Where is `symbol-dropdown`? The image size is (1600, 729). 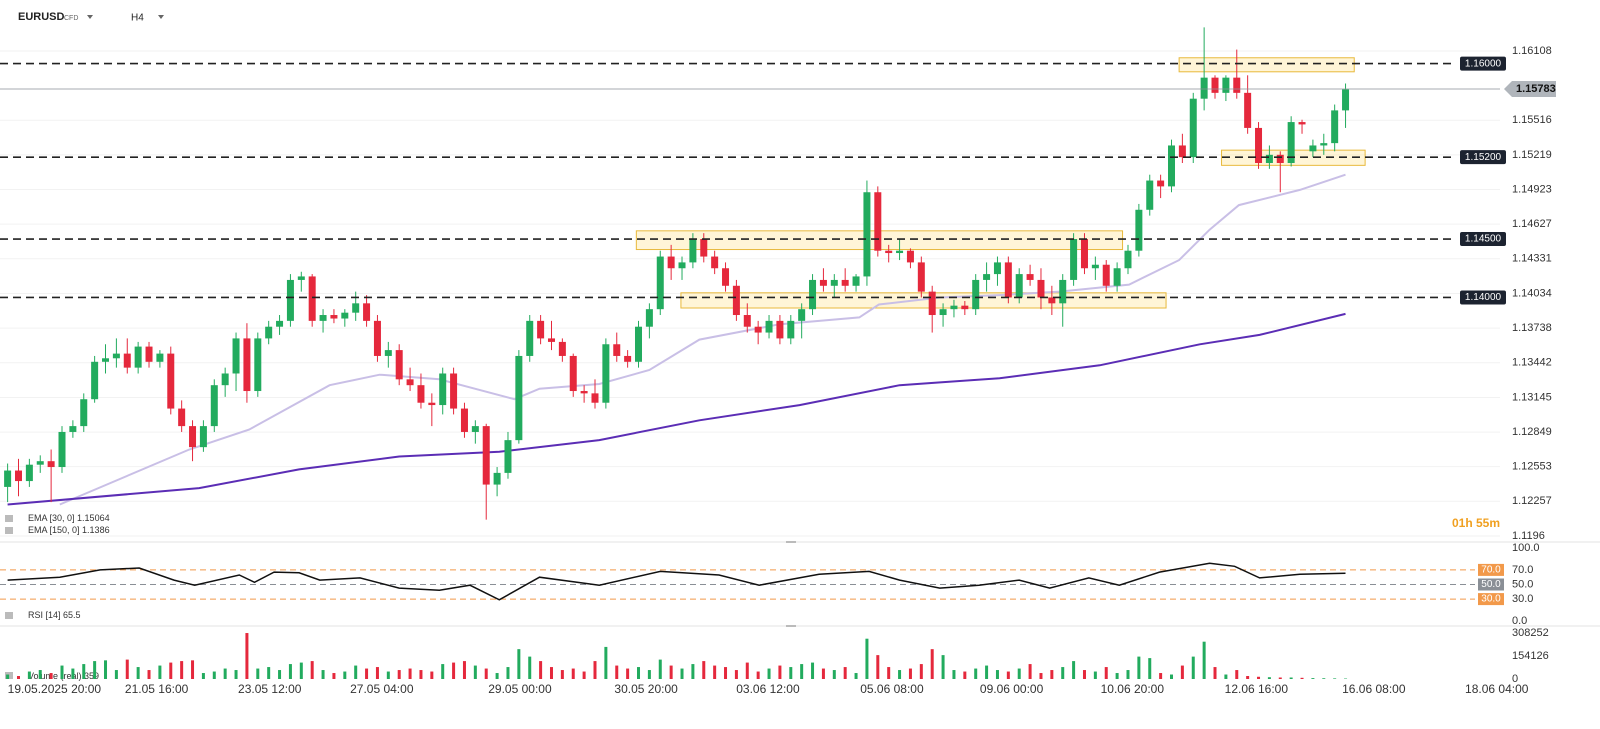 symbol-dropdown is located at coordinates (90, 17).